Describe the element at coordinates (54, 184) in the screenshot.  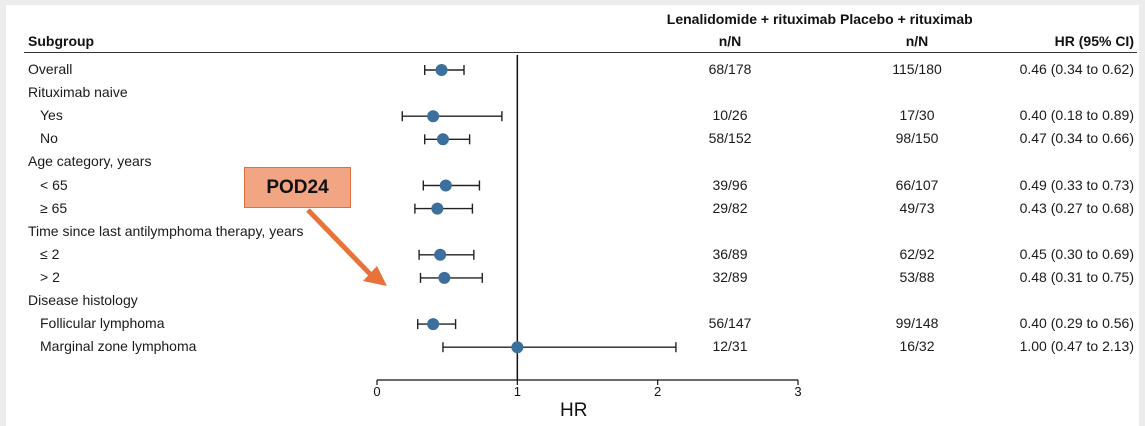
I see `subgroup-label: < 65` at that location.